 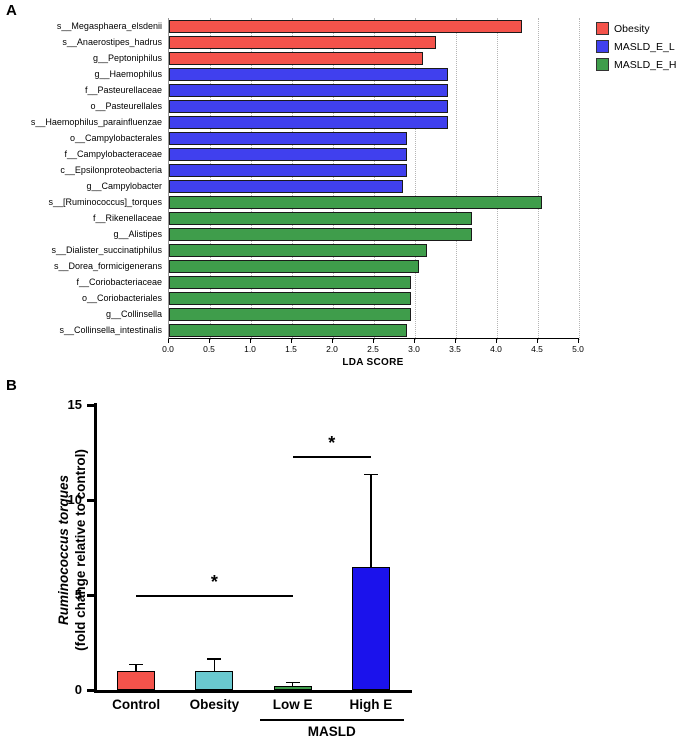 I want to click on legend-label: MASLD_E_H, so click(x=645, y=64).